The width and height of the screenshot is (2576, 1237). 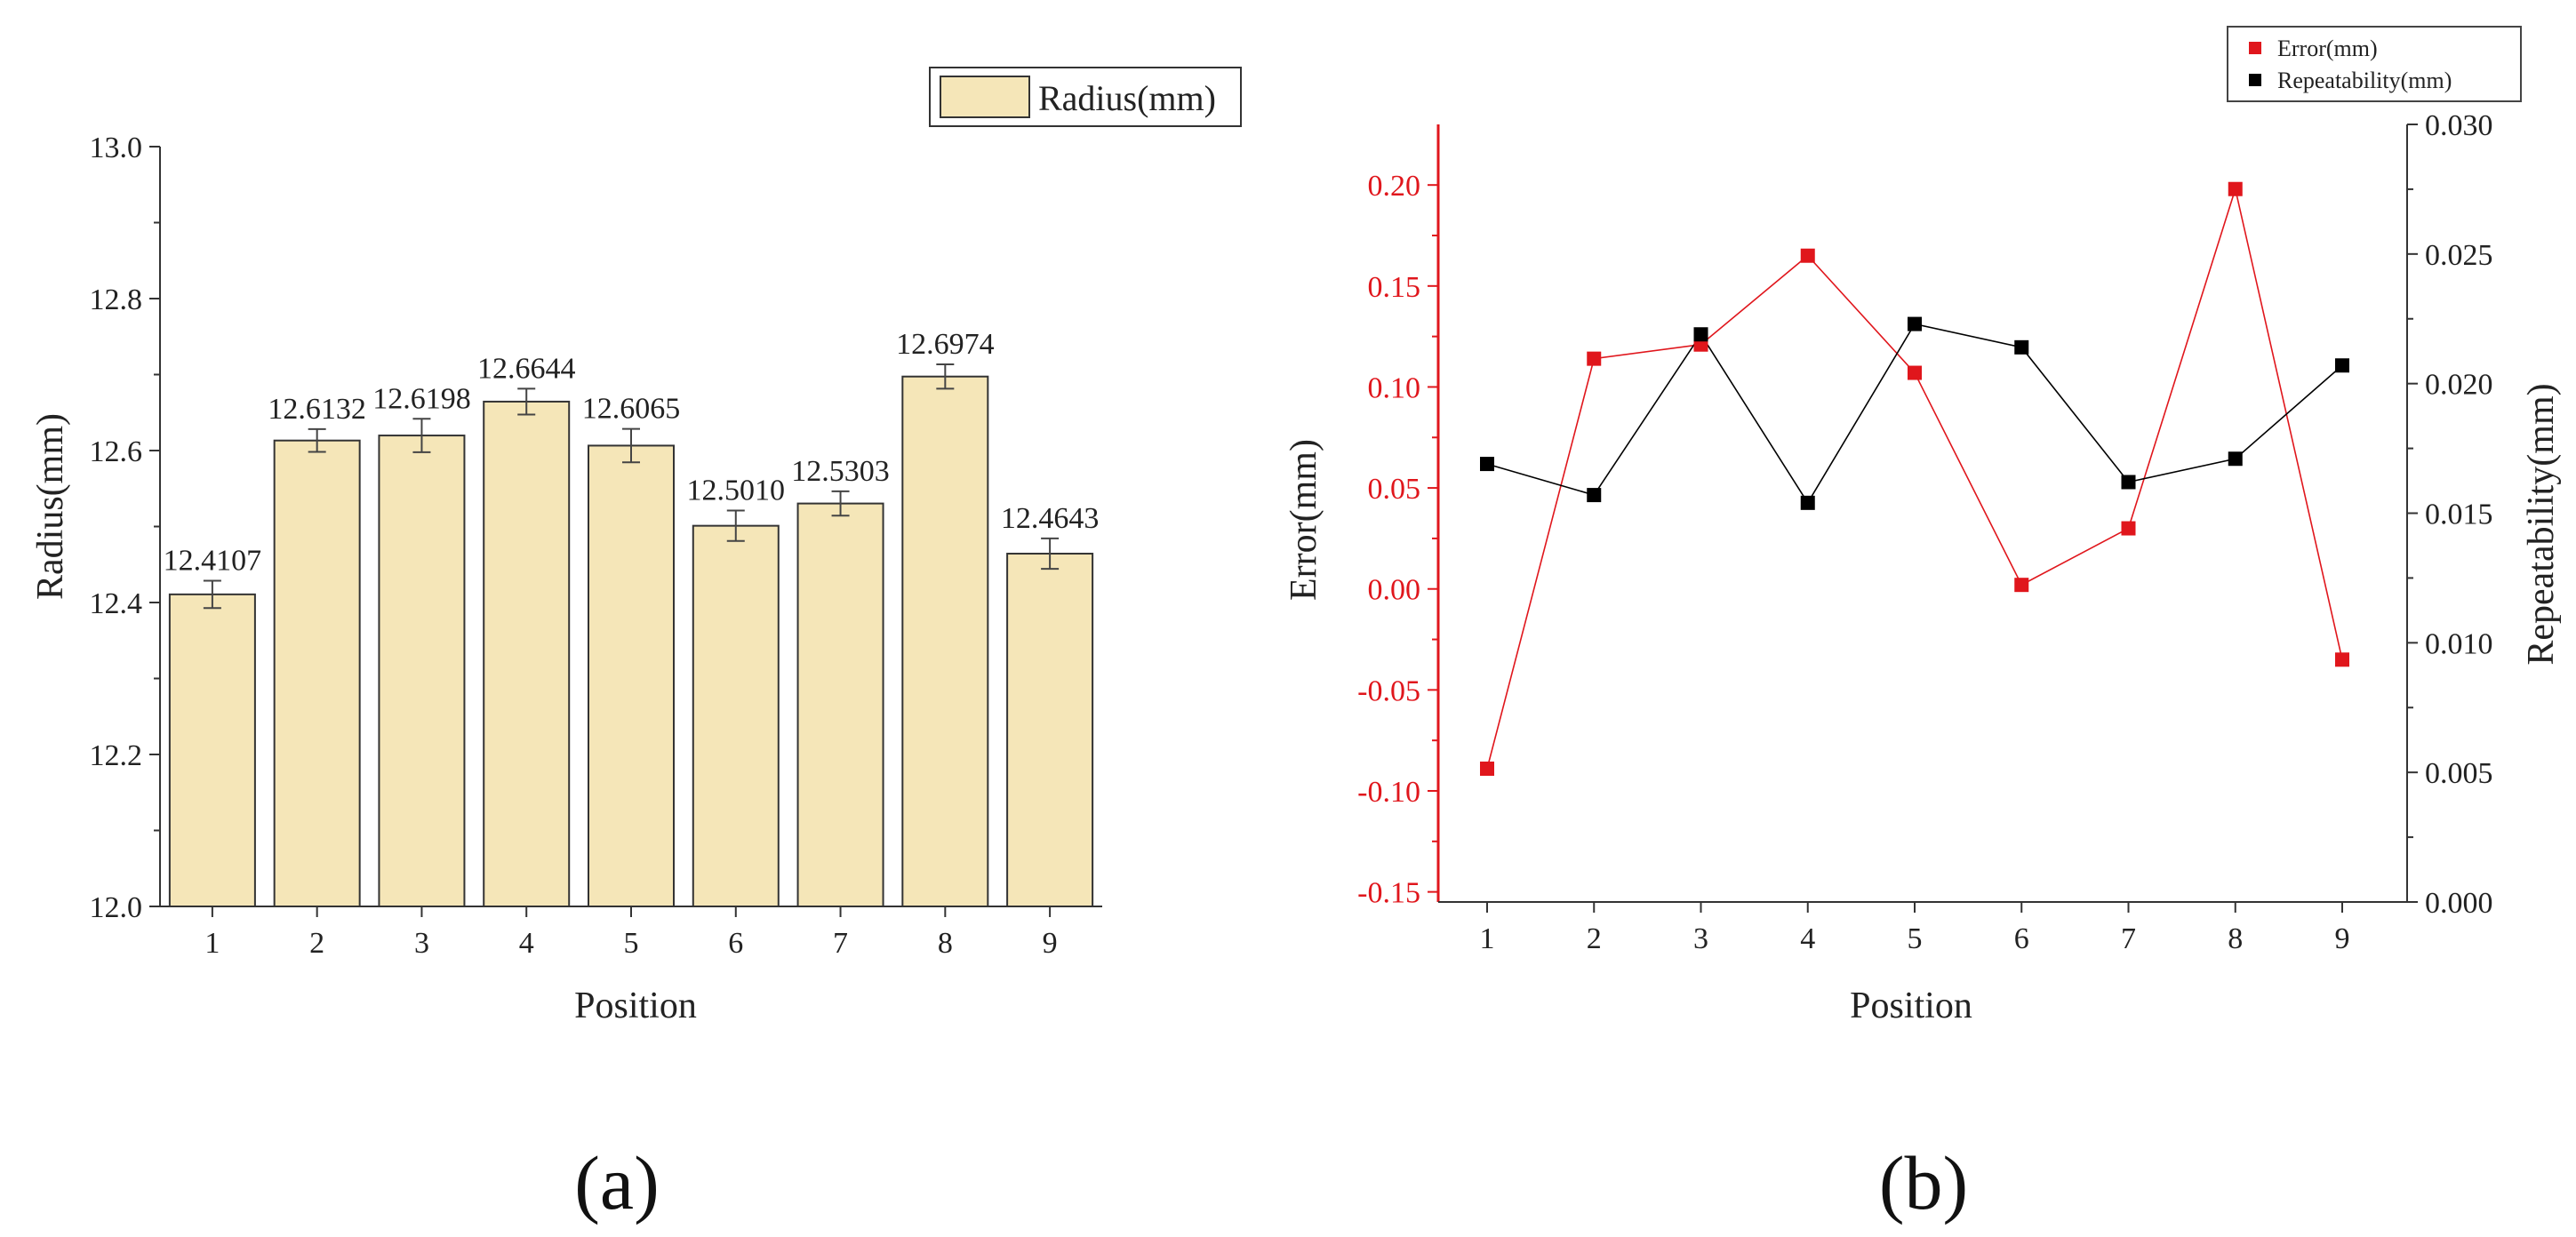 What do you see at coordinates (840, 472) in the screenshot?
I see `data-label-7: 12.5303` at bounding box center [840, 472].